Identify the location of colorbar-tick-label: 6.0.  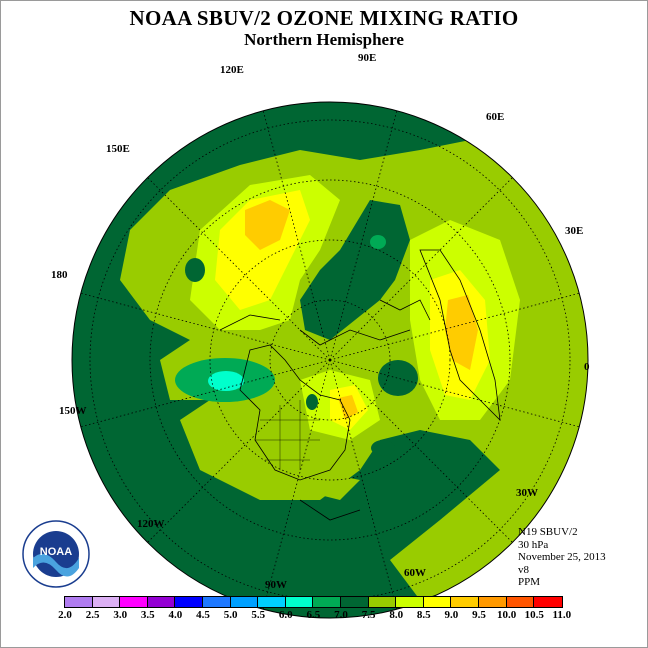
(285, 615).